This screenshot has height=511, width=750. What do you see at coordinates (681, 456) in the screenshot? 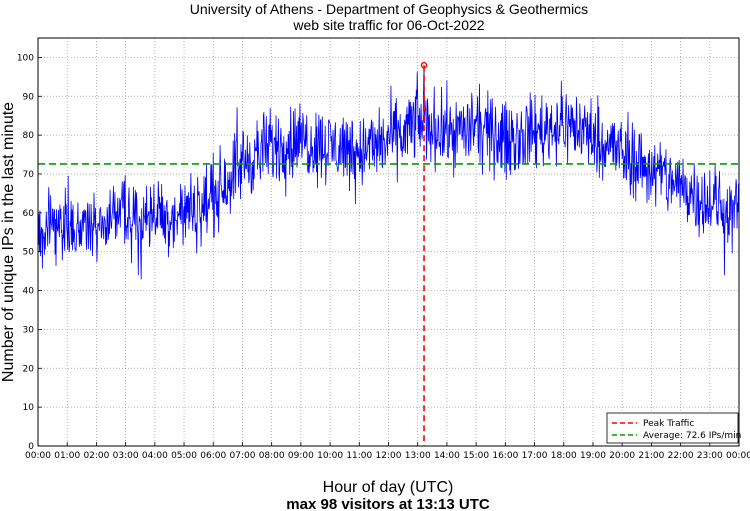
I see `x-tick-label: 22:00` at bounding box center [681, 456].